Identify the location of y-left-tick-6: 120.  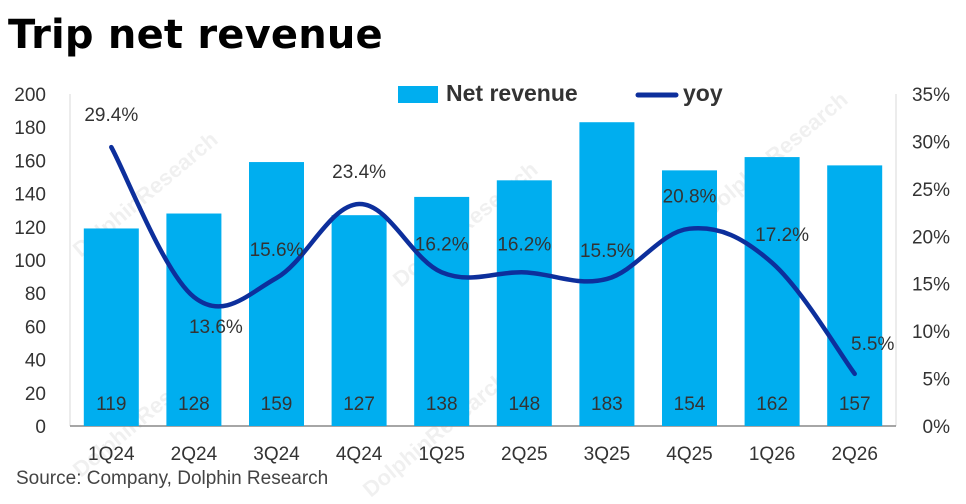
(30, 228).